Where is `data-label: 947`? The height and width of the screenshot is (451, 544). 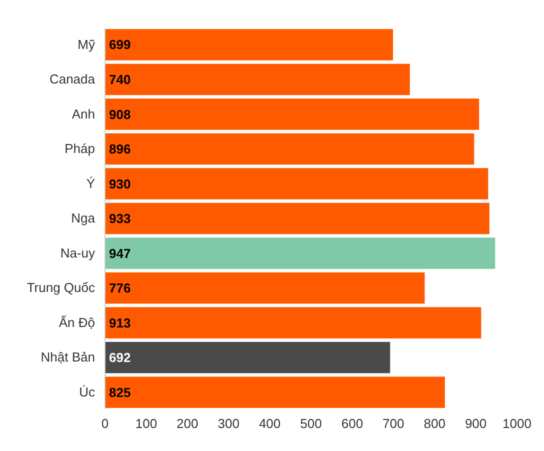
data-label: 947 is located at coordinates (120, 253).